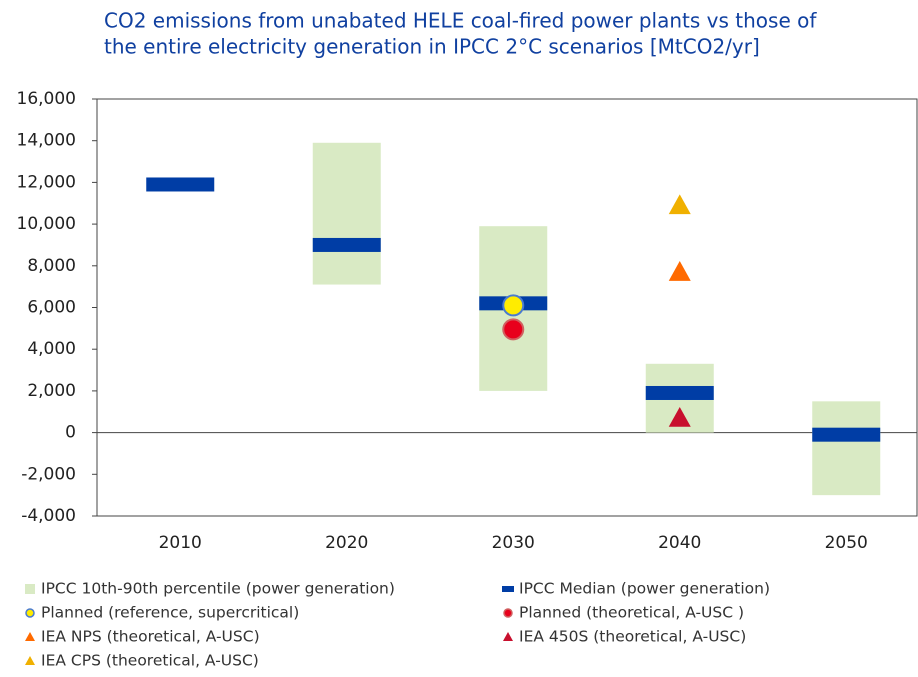 This screenshot has width=918, height=677. I want to click on x-tick-label: 2050, so click(846, 543).